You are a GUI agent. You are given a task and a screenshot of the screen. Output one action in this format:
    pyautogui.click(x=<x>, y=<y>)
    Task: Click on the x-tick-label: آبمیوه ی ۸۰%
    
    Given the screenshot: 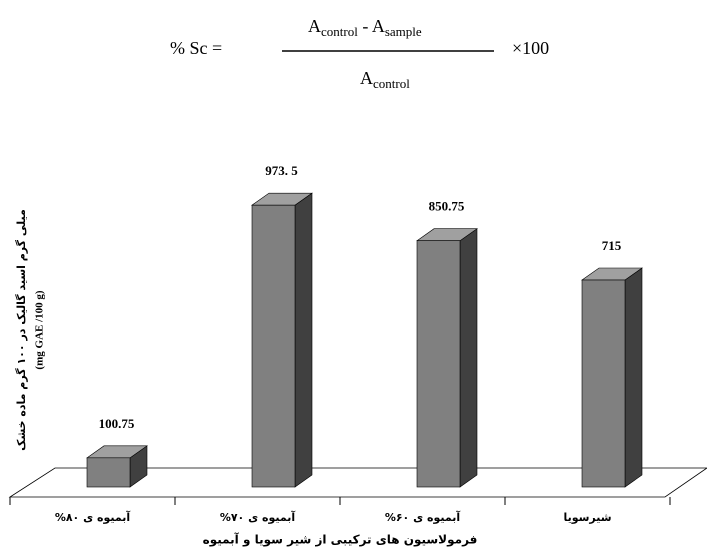 What is the action you would take?
    pyautogui.click(x=93, y=517)
    